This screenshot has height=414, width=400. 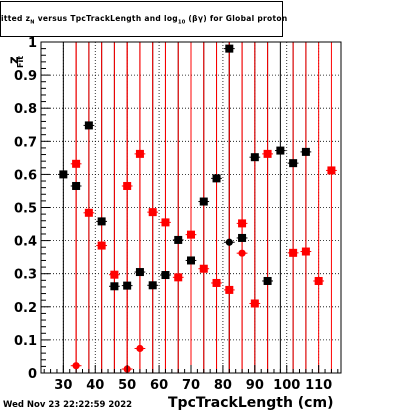 What do you see at coordinates (32, 43) in the screenshot?
I see `y-tick-label: 1` at bounding box center [32, 43].